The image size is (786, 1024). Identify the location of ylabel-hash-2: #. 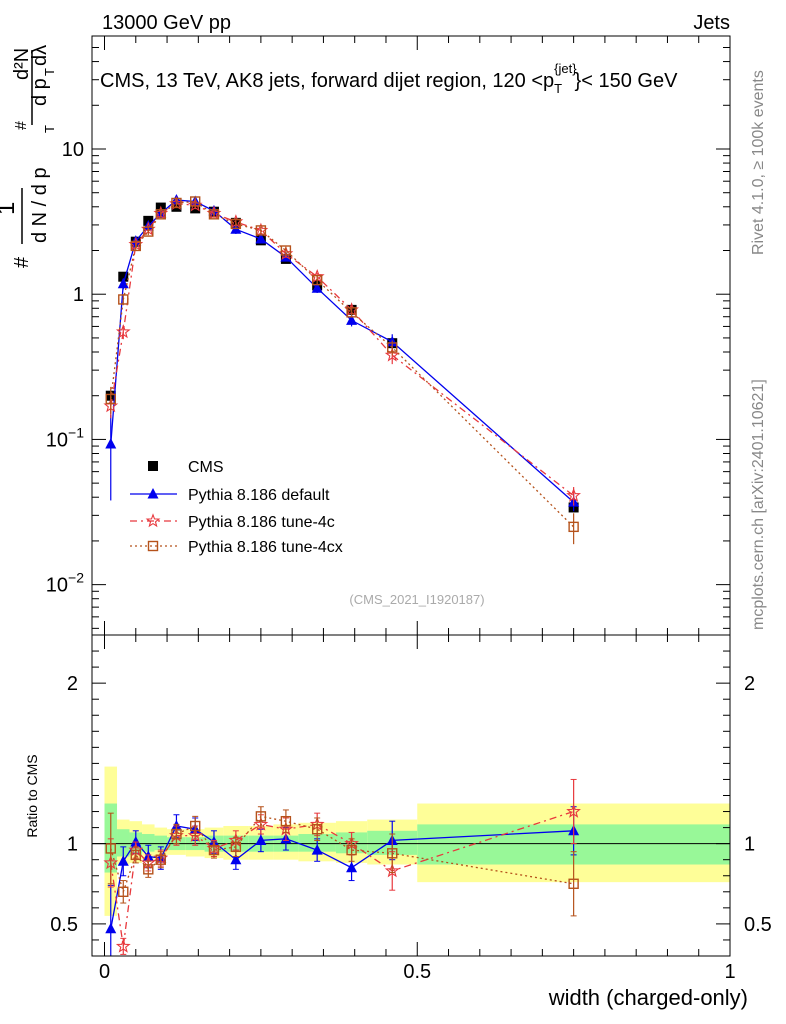
(21, 125).